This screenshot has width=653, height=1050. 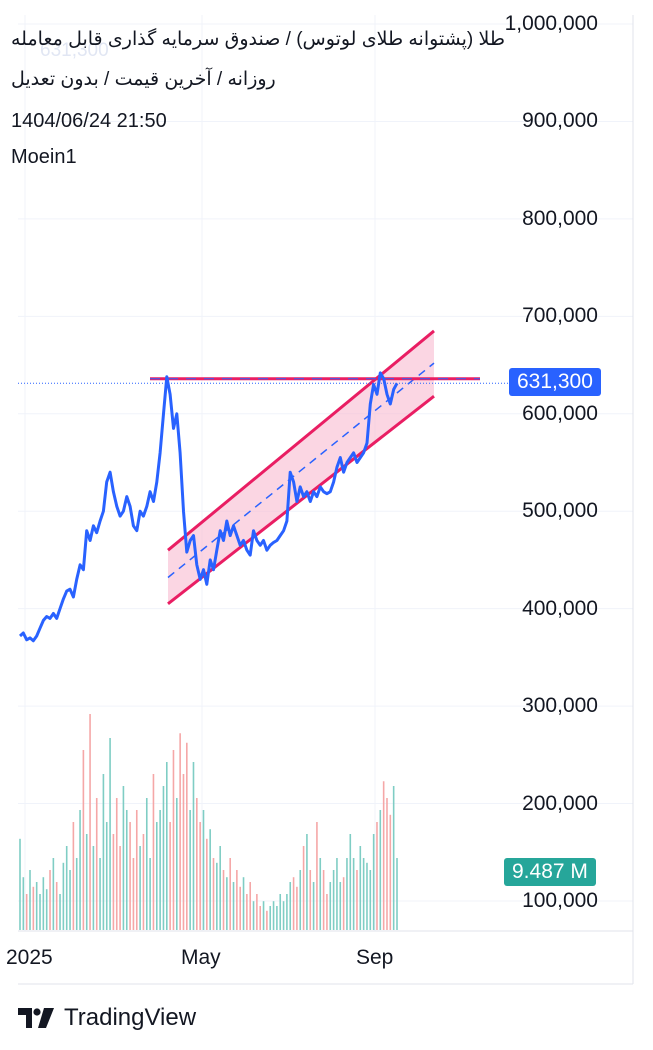 I want to click on watermark-text: 631,300, so click(x=74, y=51).